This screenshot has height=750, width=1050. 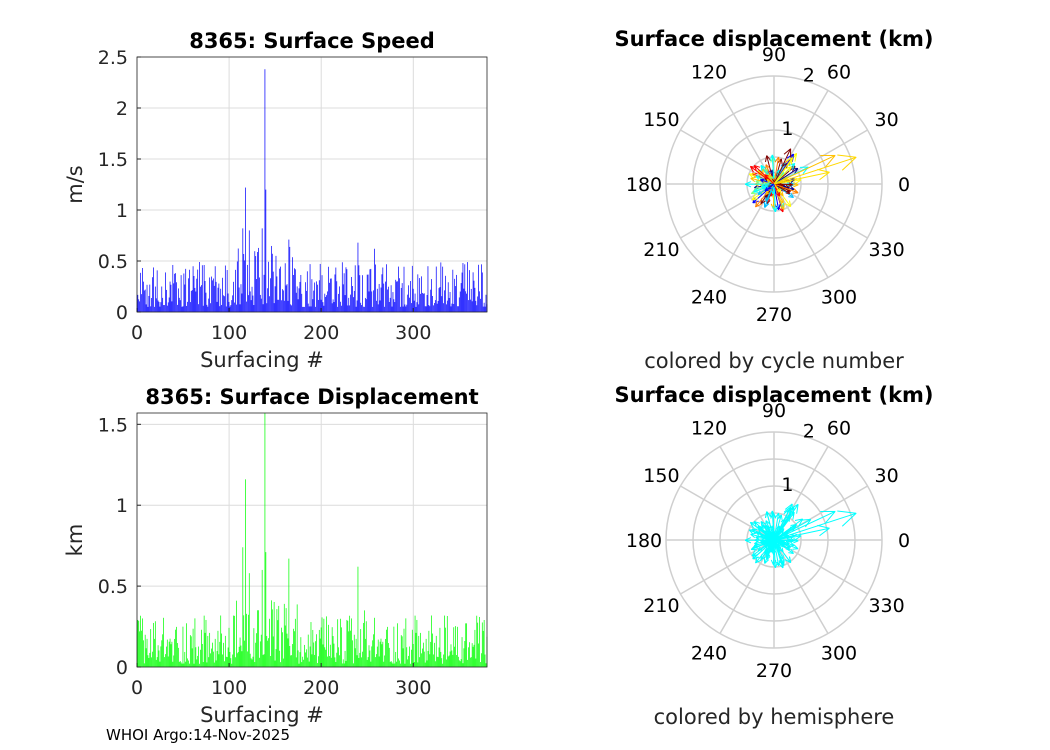 What do you see at coordinates (661, 476) in the screenshot?
I see `angle-label: 150` at bounding box center [661, 476].